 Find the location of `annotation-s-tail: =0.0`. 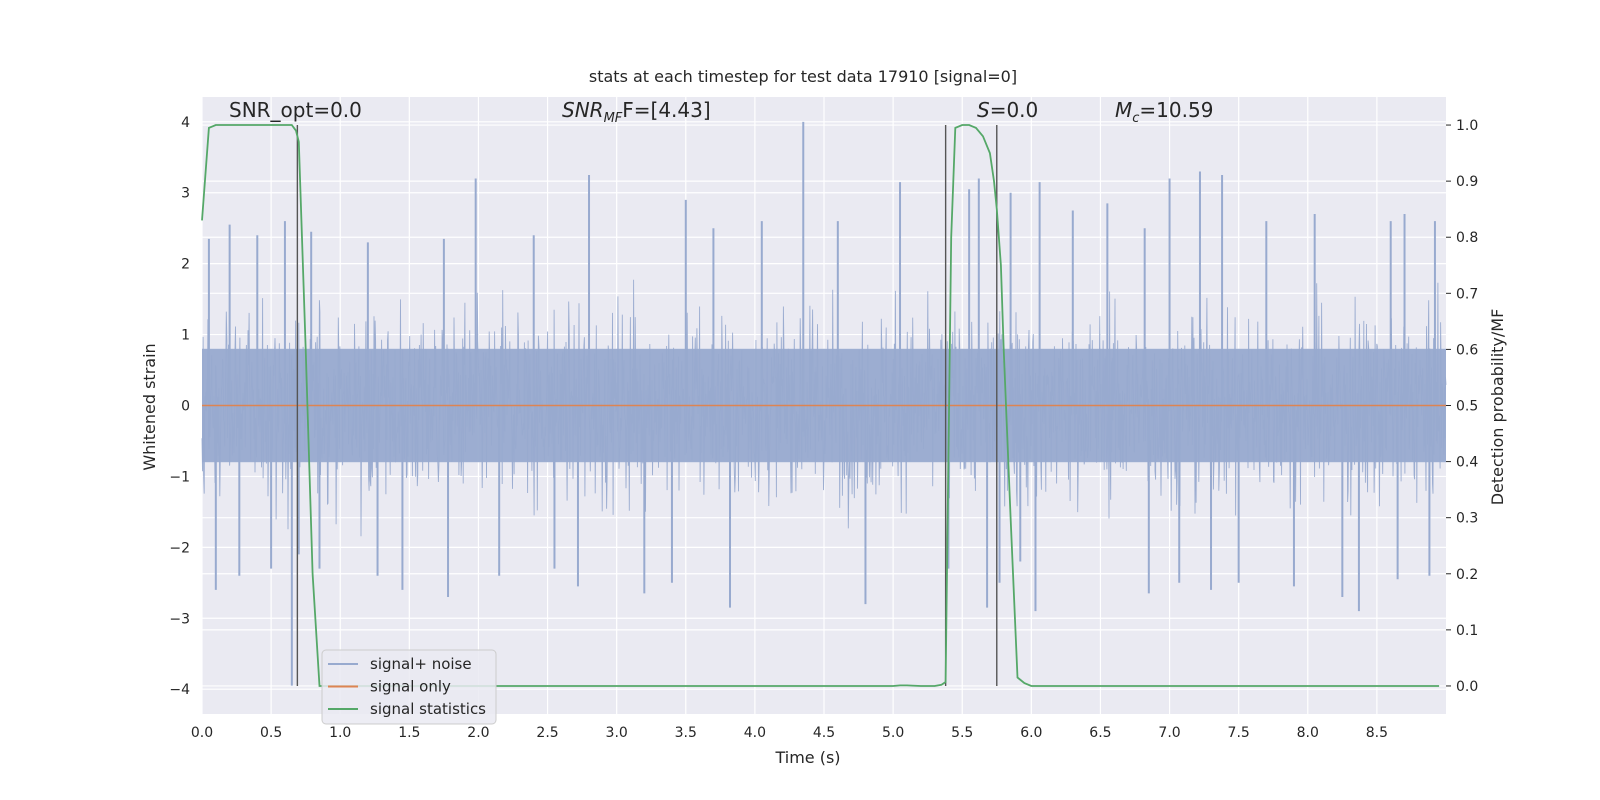

annotation-s-tail: =0.0 is located at coordinates (1014, 110).